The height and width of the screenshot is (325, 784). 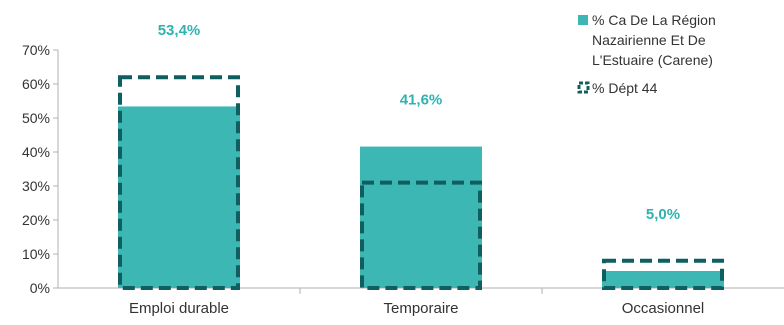 What do you see at coordinates (36, 118) in the screenshot?
I see `y-tick-label: 50%` at bounding box center [36, 118].